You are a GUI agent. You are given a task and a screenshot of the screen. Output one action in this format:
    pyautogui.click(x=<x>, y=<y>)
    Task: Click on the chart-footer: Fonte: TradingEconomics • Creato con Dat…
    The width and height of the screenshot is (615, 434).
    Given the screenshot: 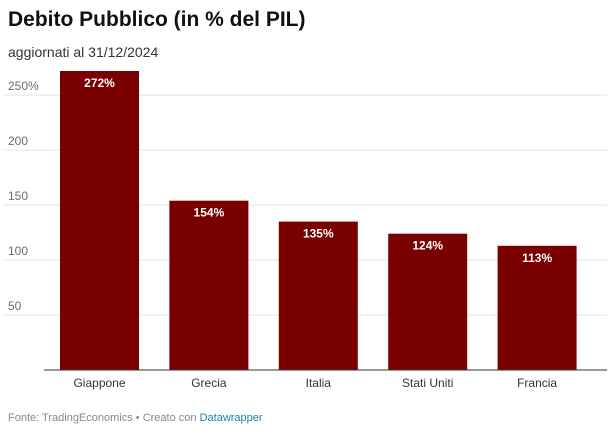 What is the action you would take?
    pyautogui.click(x=135, y=418)
    